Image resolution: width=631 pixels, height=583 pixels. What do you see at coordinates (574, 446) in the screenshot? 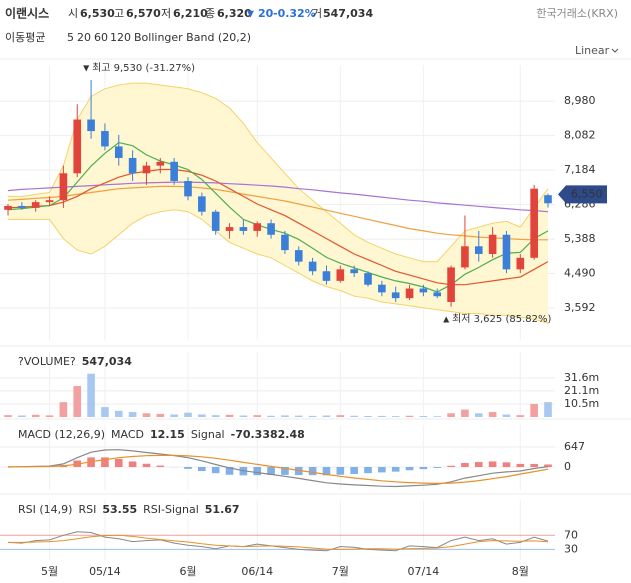
I see `y-tick-label: 647` at bounding box center [574, 446].